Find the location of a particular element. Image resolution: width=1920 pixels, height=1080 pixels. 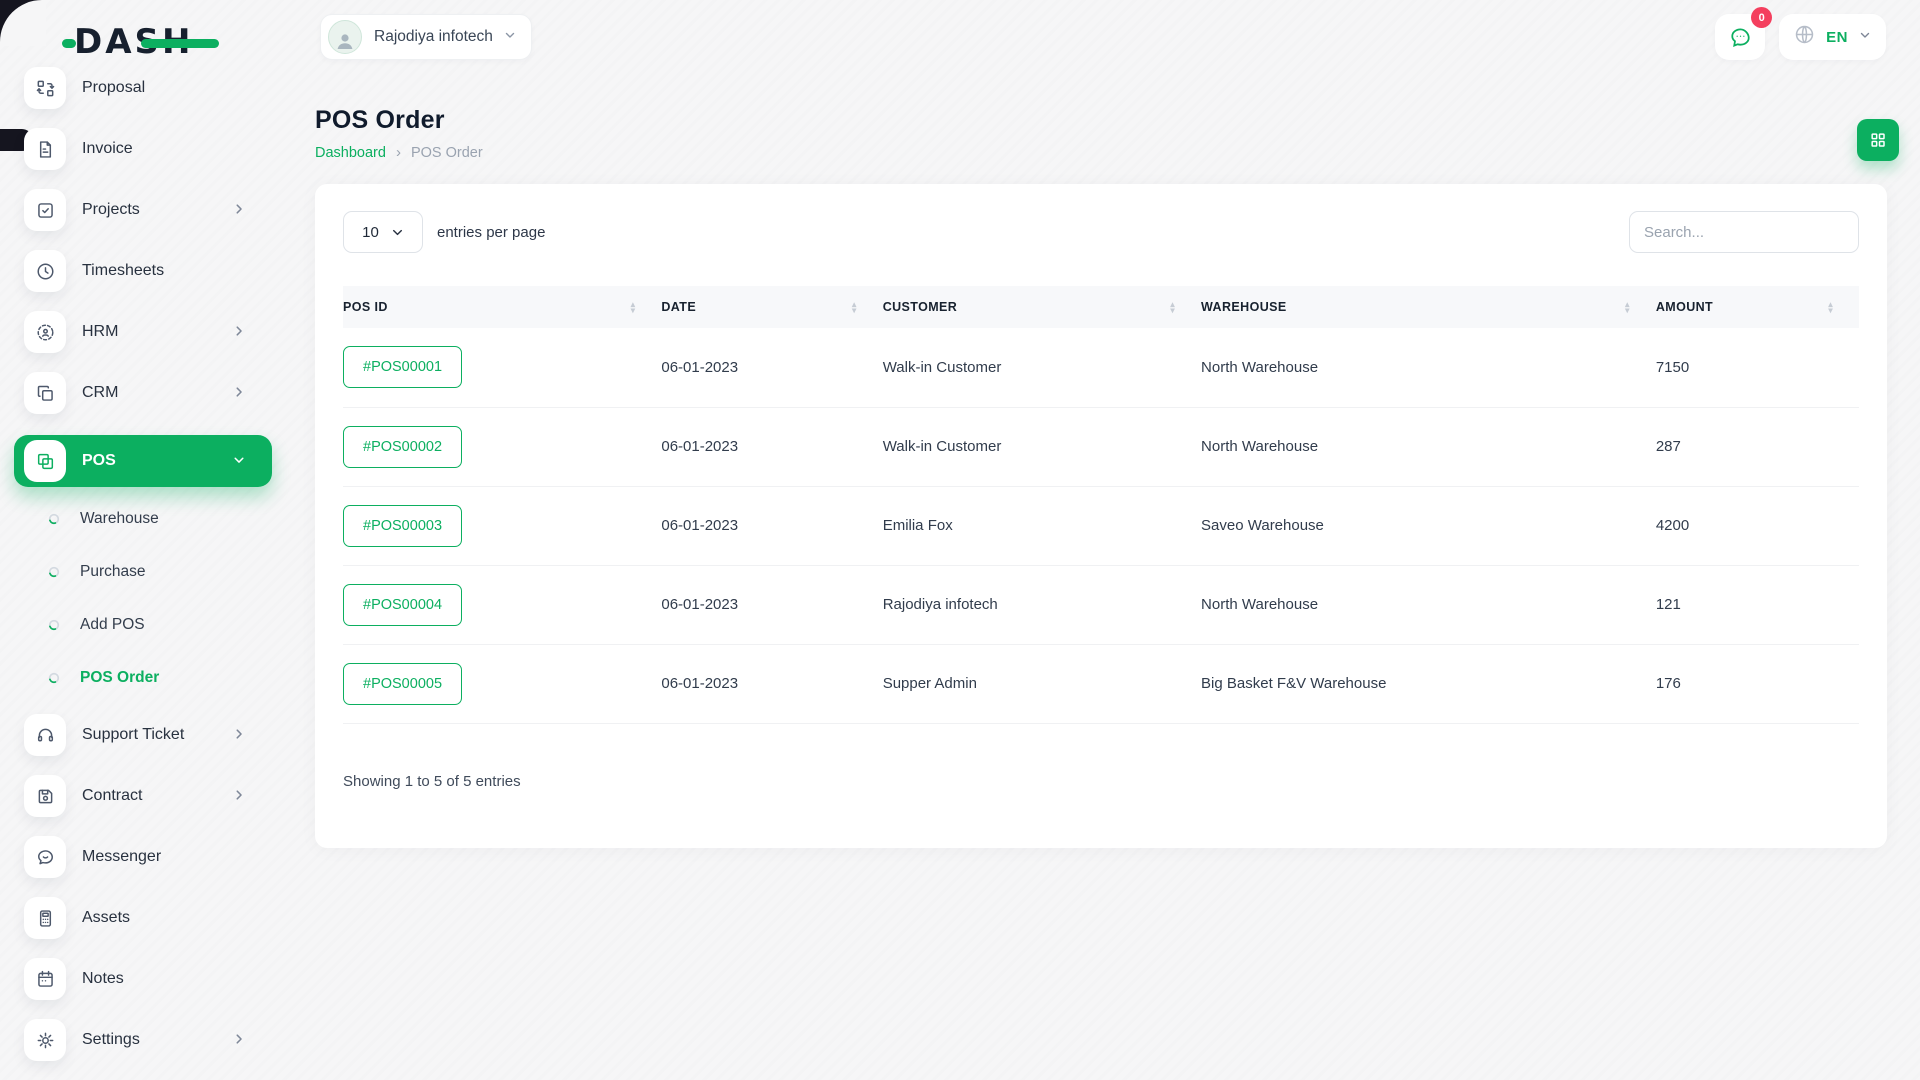

page-head: POS Order Dashboard › POS Order is located at coordinates (399, 133).